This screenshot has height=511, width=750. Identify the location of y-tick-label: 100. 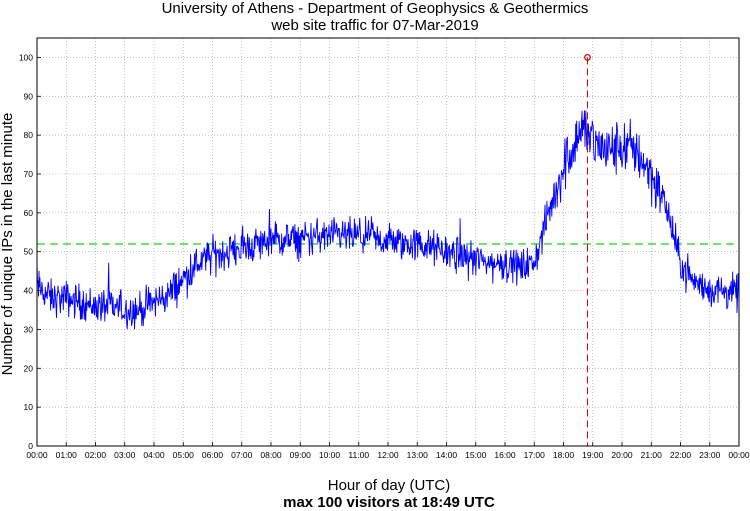
(26, 57).